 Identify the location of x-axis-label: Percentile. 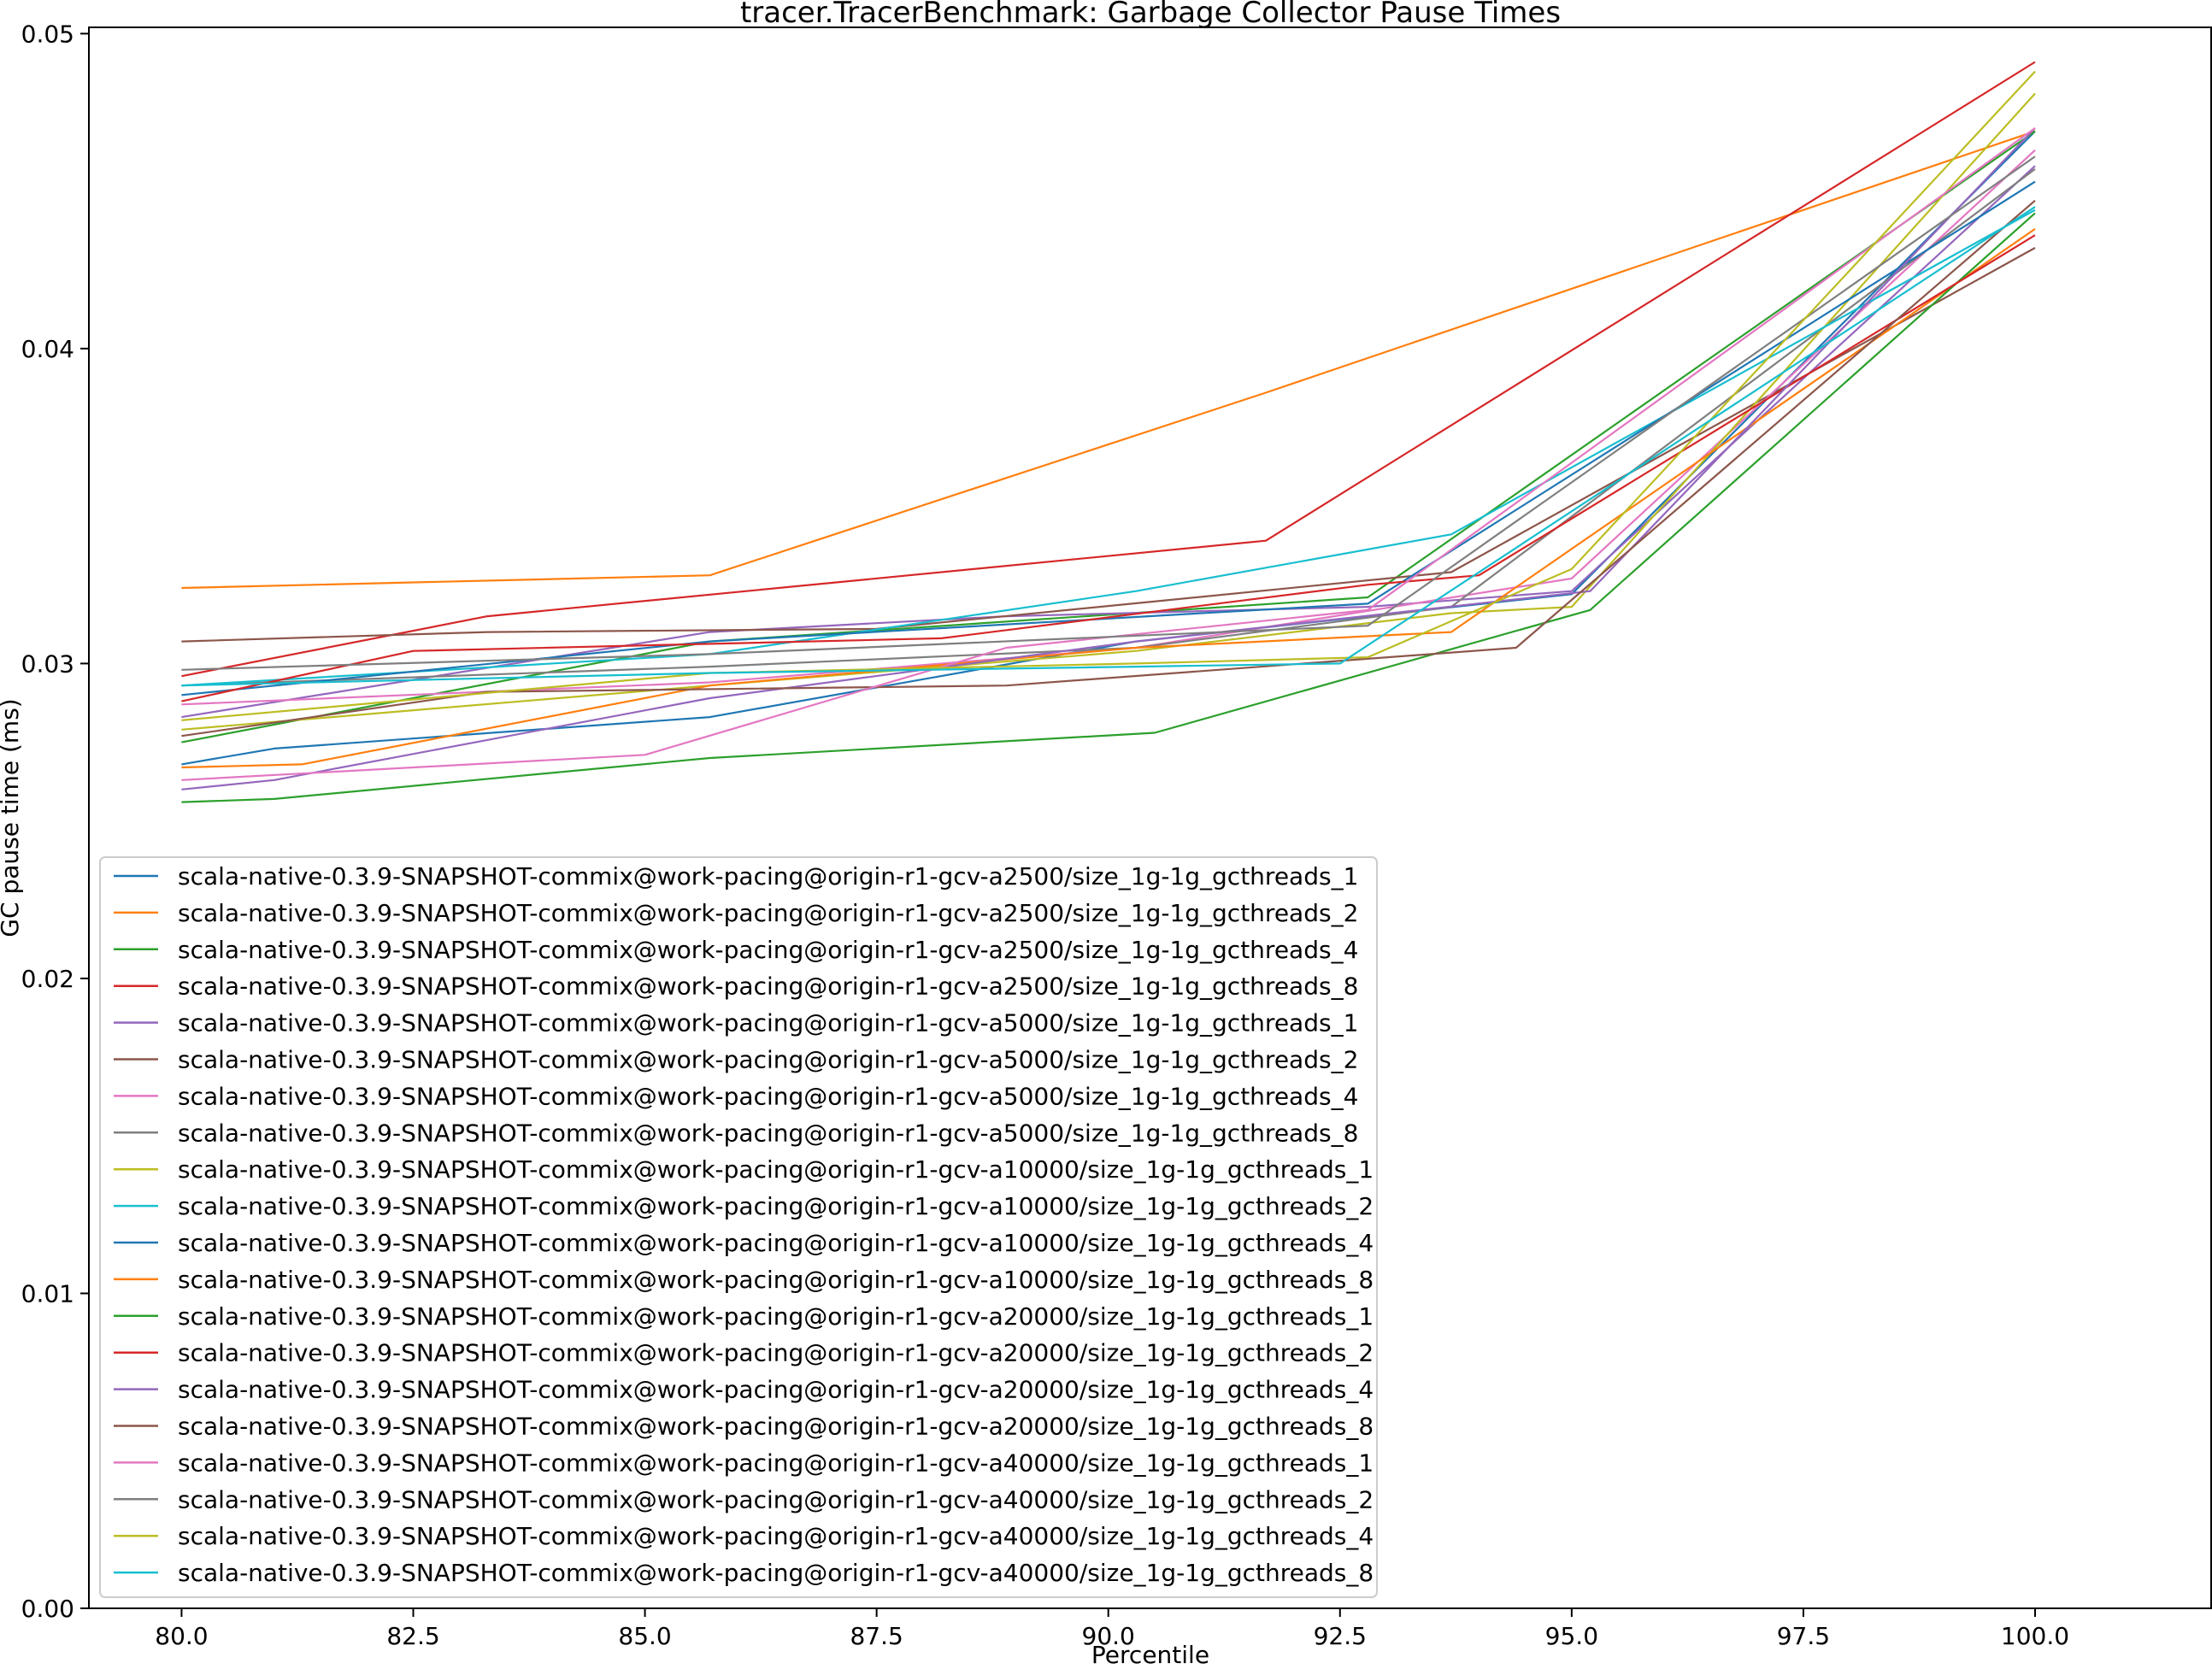
(1150, 1655).